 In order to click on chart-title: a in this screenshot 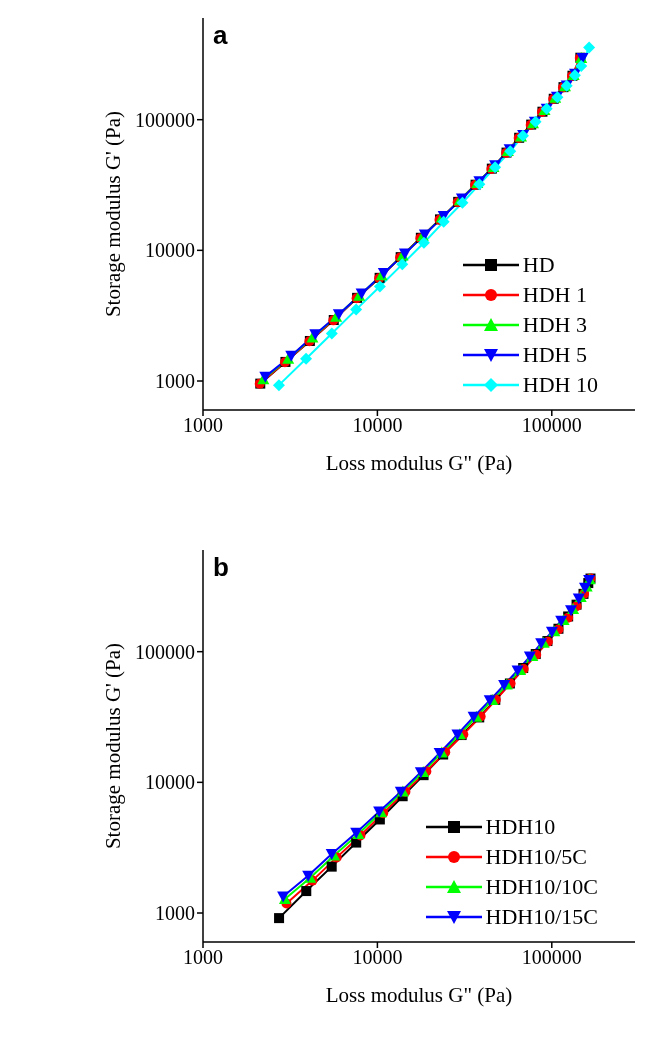, I will do `click(220, 35)`.